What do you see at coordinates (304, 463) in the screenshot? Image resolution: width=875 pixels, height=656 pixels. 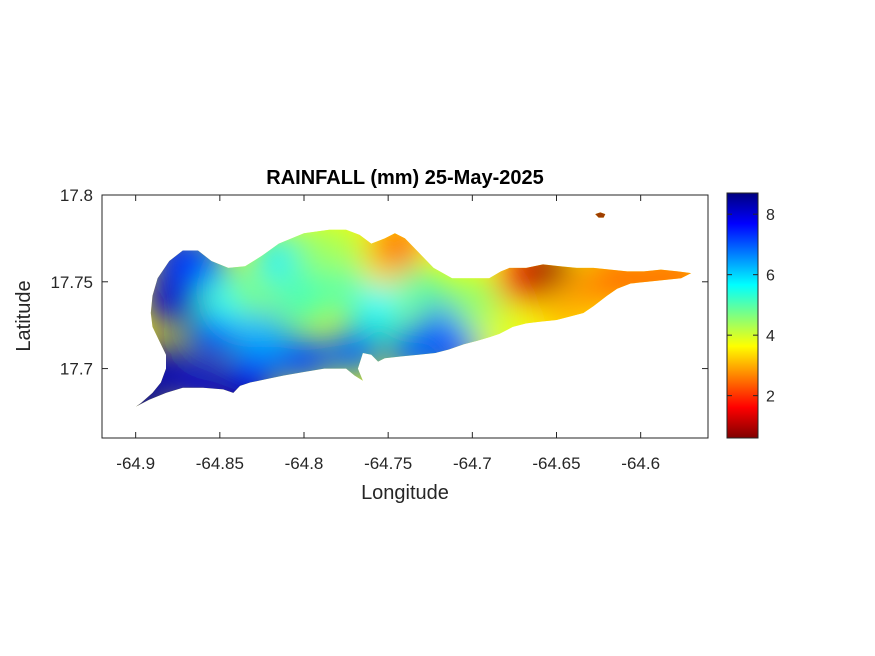 I see `x-tick-label: -64.8` at bounding box center [304, 463].